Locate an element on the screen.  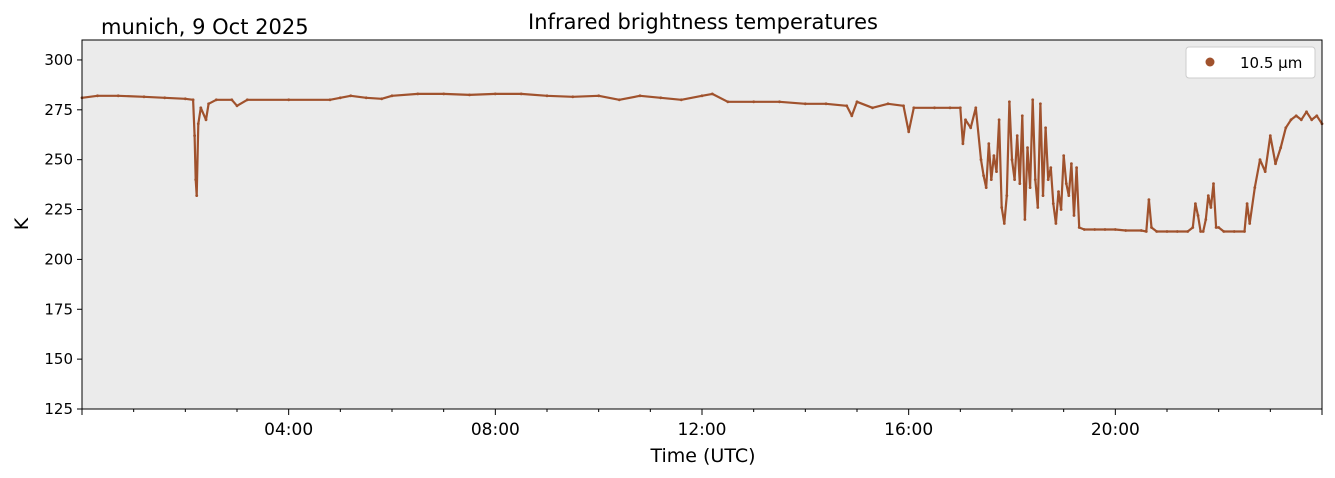
y-axis: 125 150 175 200 225 250 275 300 is located at coordinates (63, 234).